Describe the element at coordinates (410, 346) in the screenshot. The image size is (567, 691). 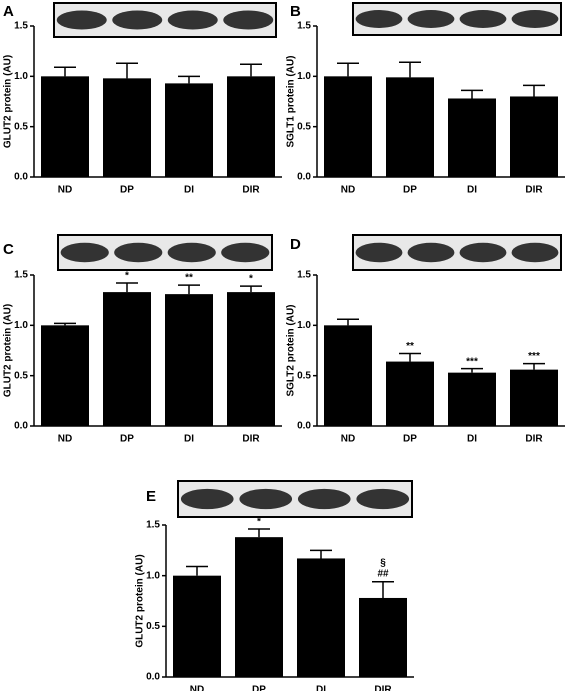
I see `significance-label: **` at that location.